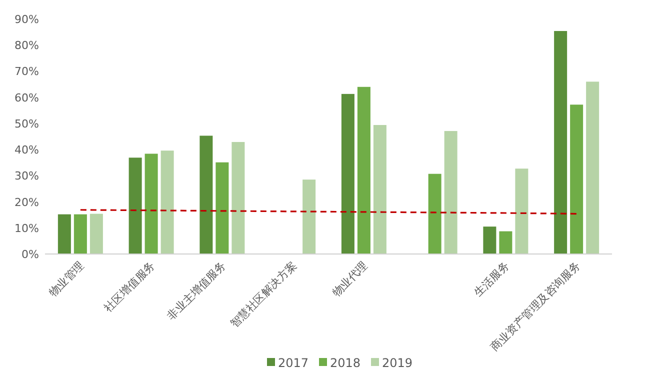 Image resolution: width=650 pixels, height=377 pixels. What do you see at coordinates (130, 286) in the screenshot?
I see `x-tick-label: 社区增值服务` at bounding box center [130, 286].